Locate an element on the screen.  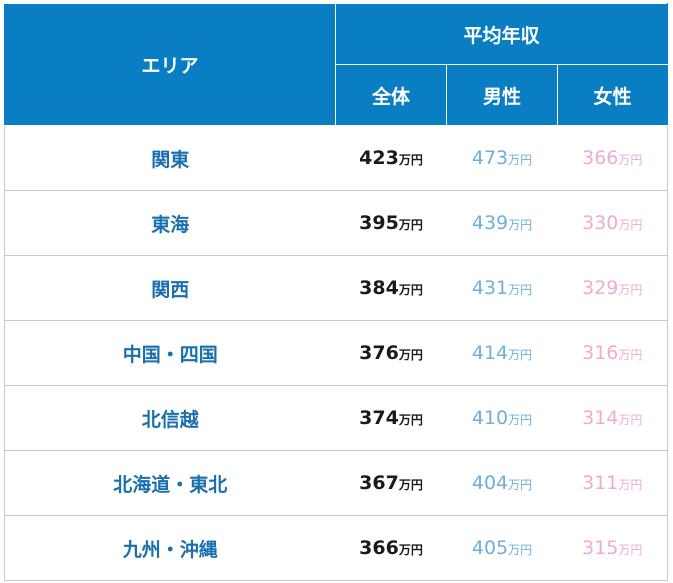
men-salary-value: 405 is located at coordinates (490, 548).